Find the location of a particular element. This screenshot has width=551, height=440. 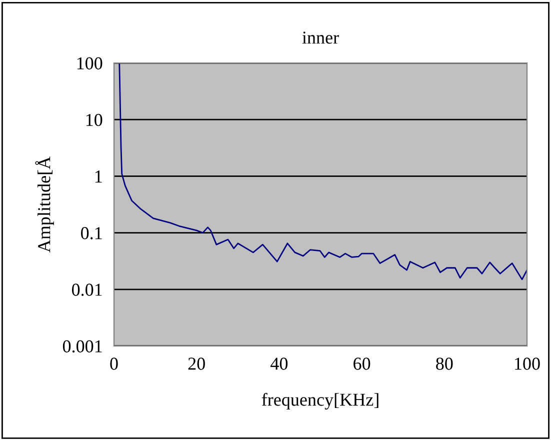

y-tick-label: 10 is located at coordinates (94, 120).